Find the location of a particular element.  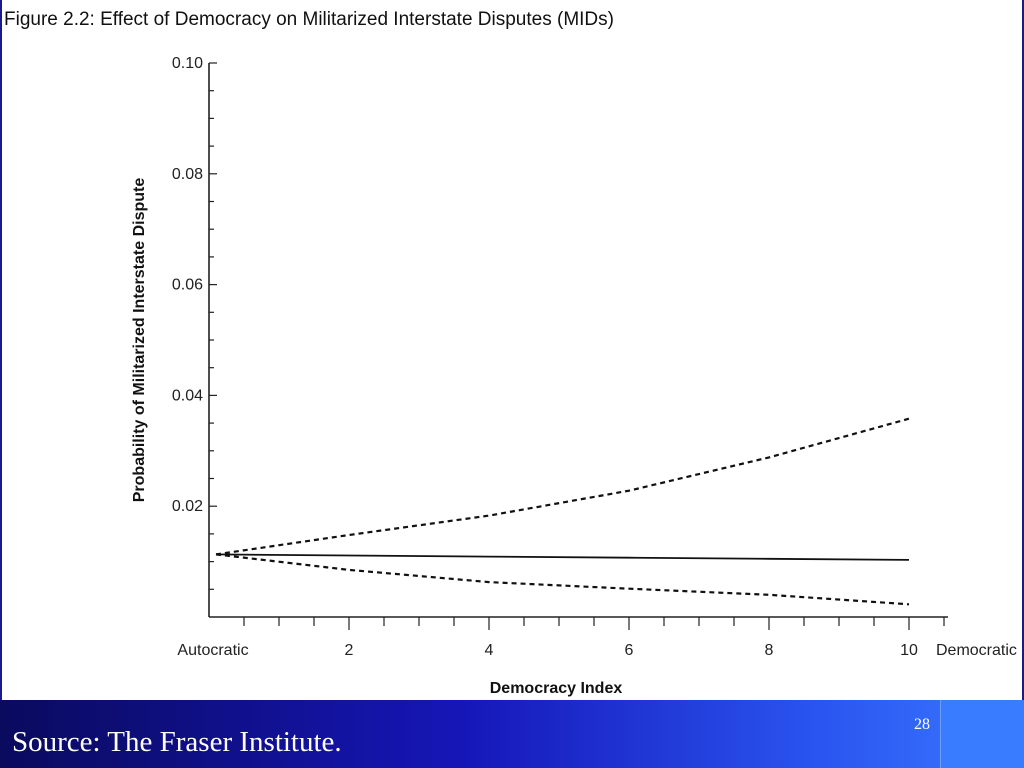

slide-frame-left is located at coordinates (1, 350).